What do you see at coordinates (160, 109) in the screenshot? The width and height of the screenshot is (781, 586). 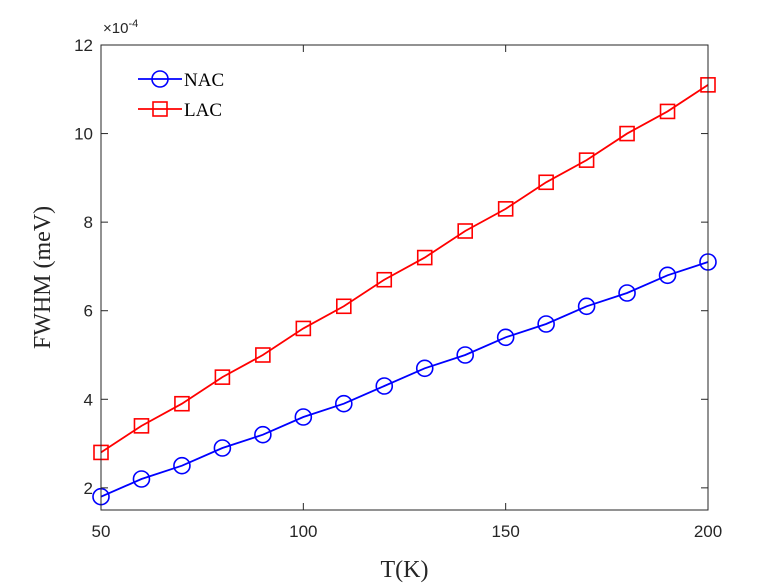 I see `legend-marker-square` at bounding box center [160, 109].